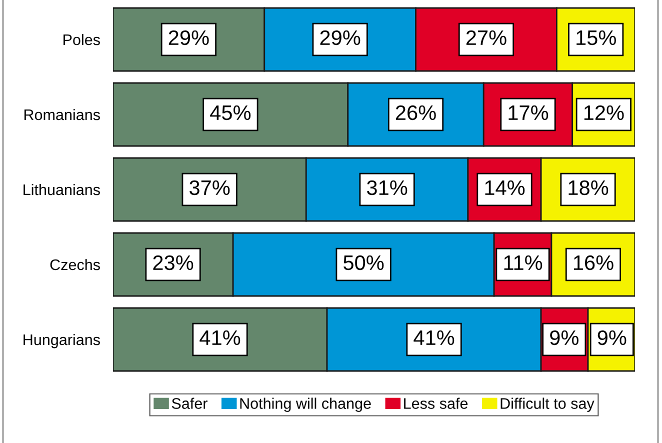 This screenshot has height=443, width=662. What do you see at coordinates (523, 262) in the screenshot?
I see `data-label: 11%` at bounding box center [523, 262].